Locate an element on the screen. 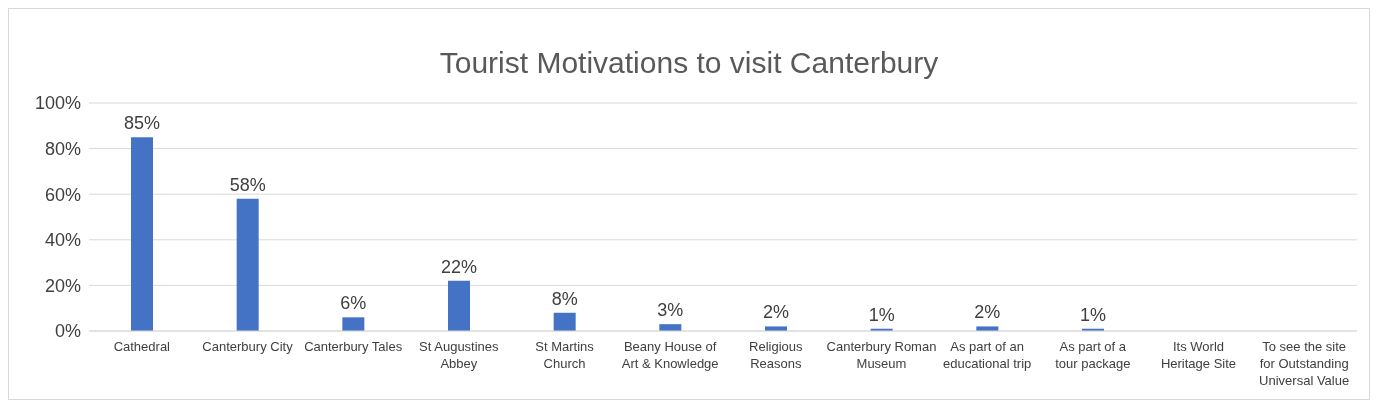  x-tick-label: Beany House of Art & Knowledge is located at coordinates (670, 355).